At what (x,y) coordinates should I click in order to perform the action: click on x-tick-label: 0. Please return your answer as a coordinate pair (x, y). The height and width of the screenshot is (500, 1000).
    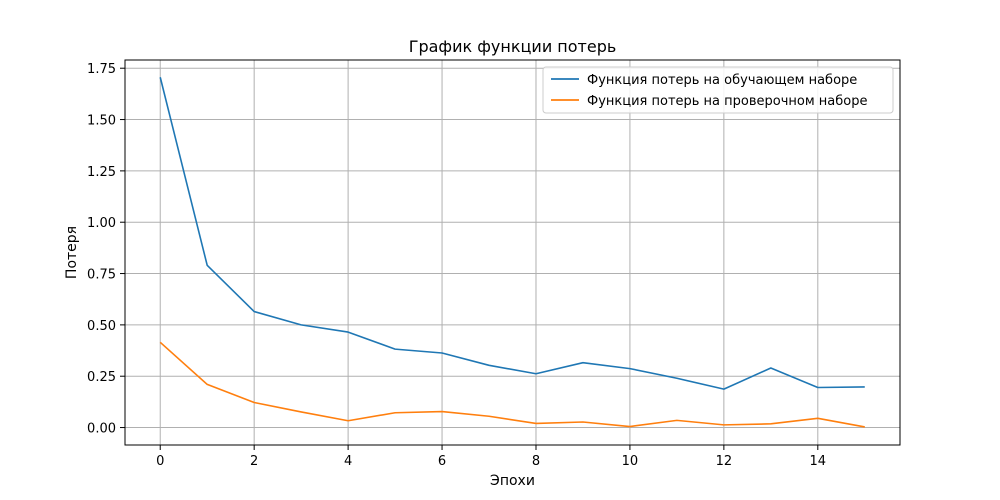
    Looking at the image, I should click on (160, 461).